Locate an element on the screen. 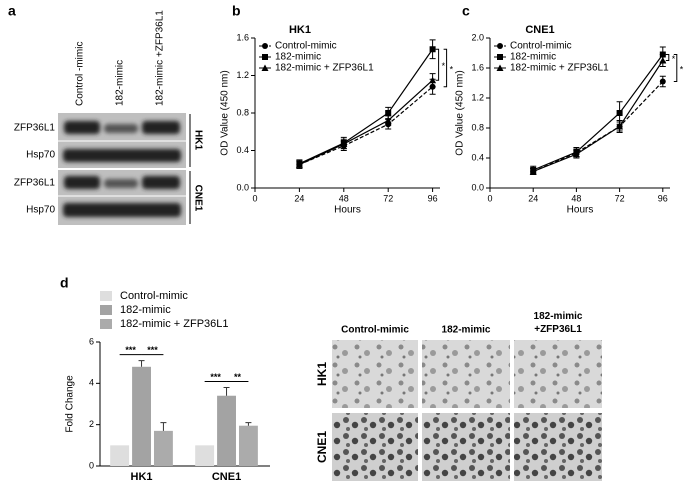  x-tick-label: HK1 is located at coordinates (142, 477).